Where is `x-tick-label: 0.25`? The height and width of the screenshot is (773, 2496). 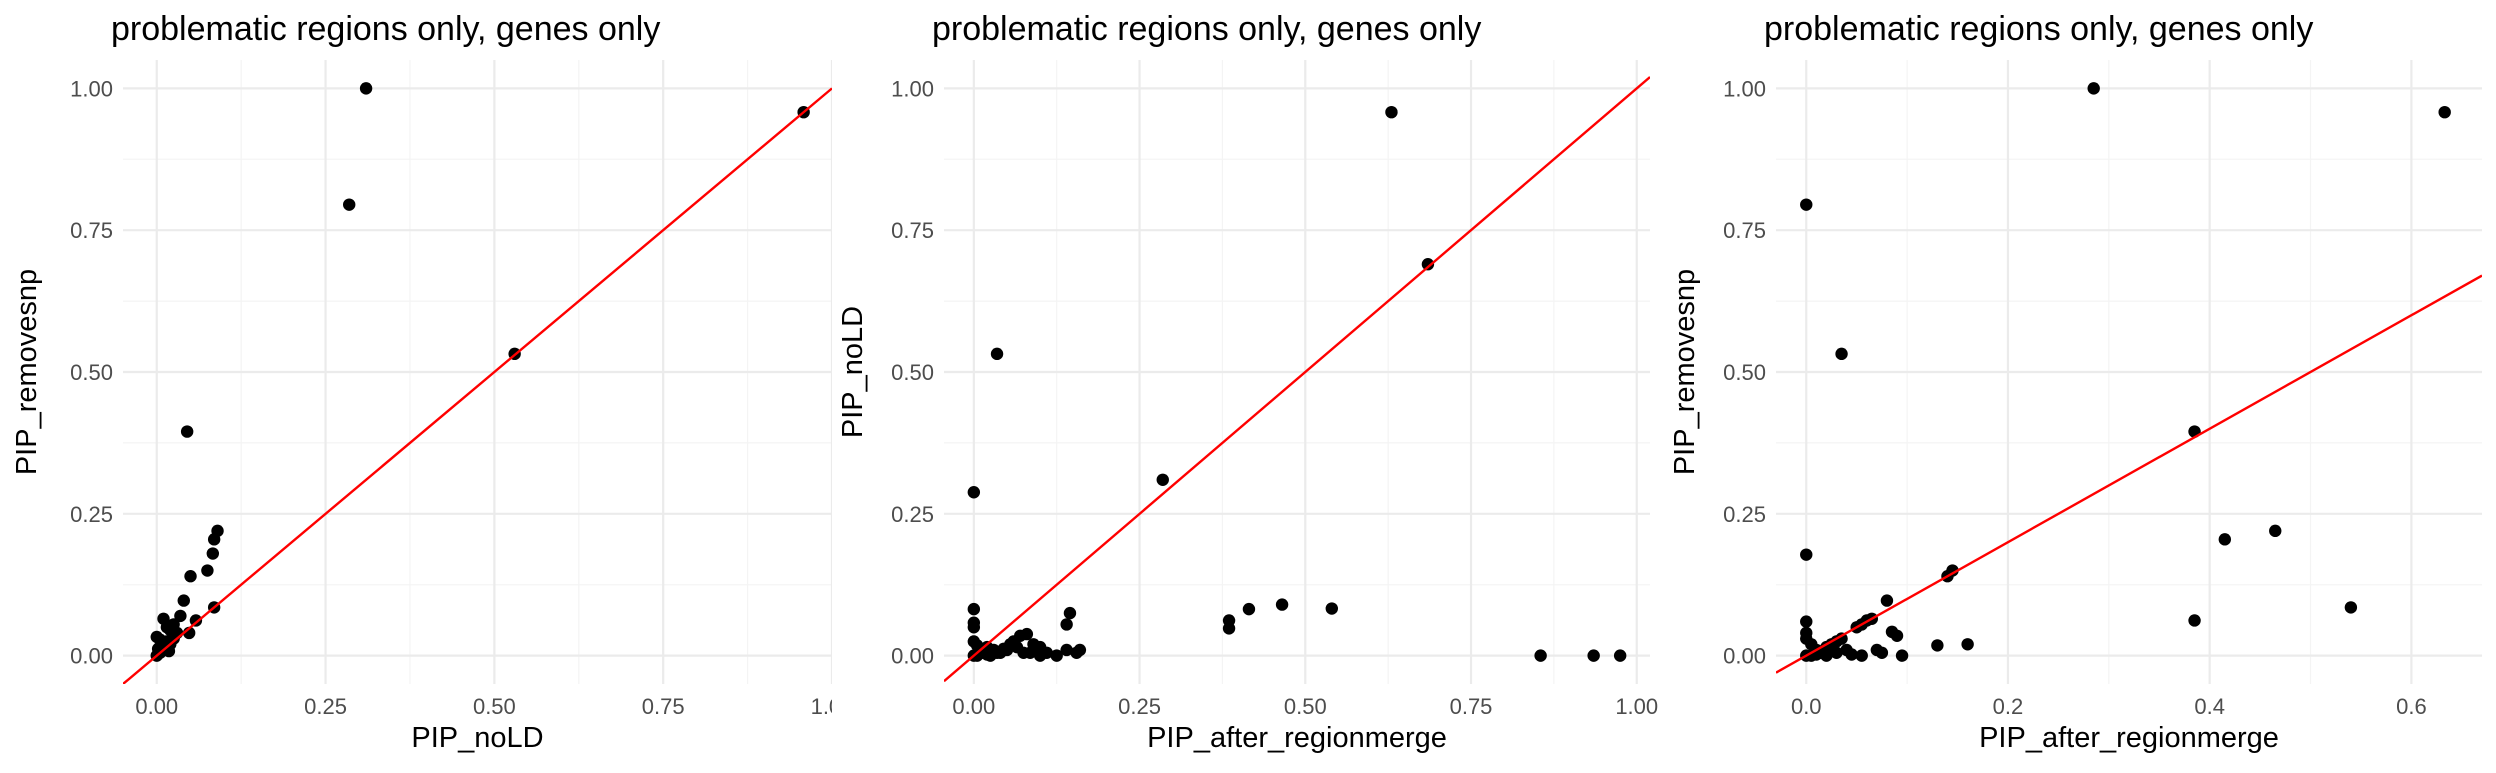 x-tick-label: 0.25 is located at coordinates (325, 706).